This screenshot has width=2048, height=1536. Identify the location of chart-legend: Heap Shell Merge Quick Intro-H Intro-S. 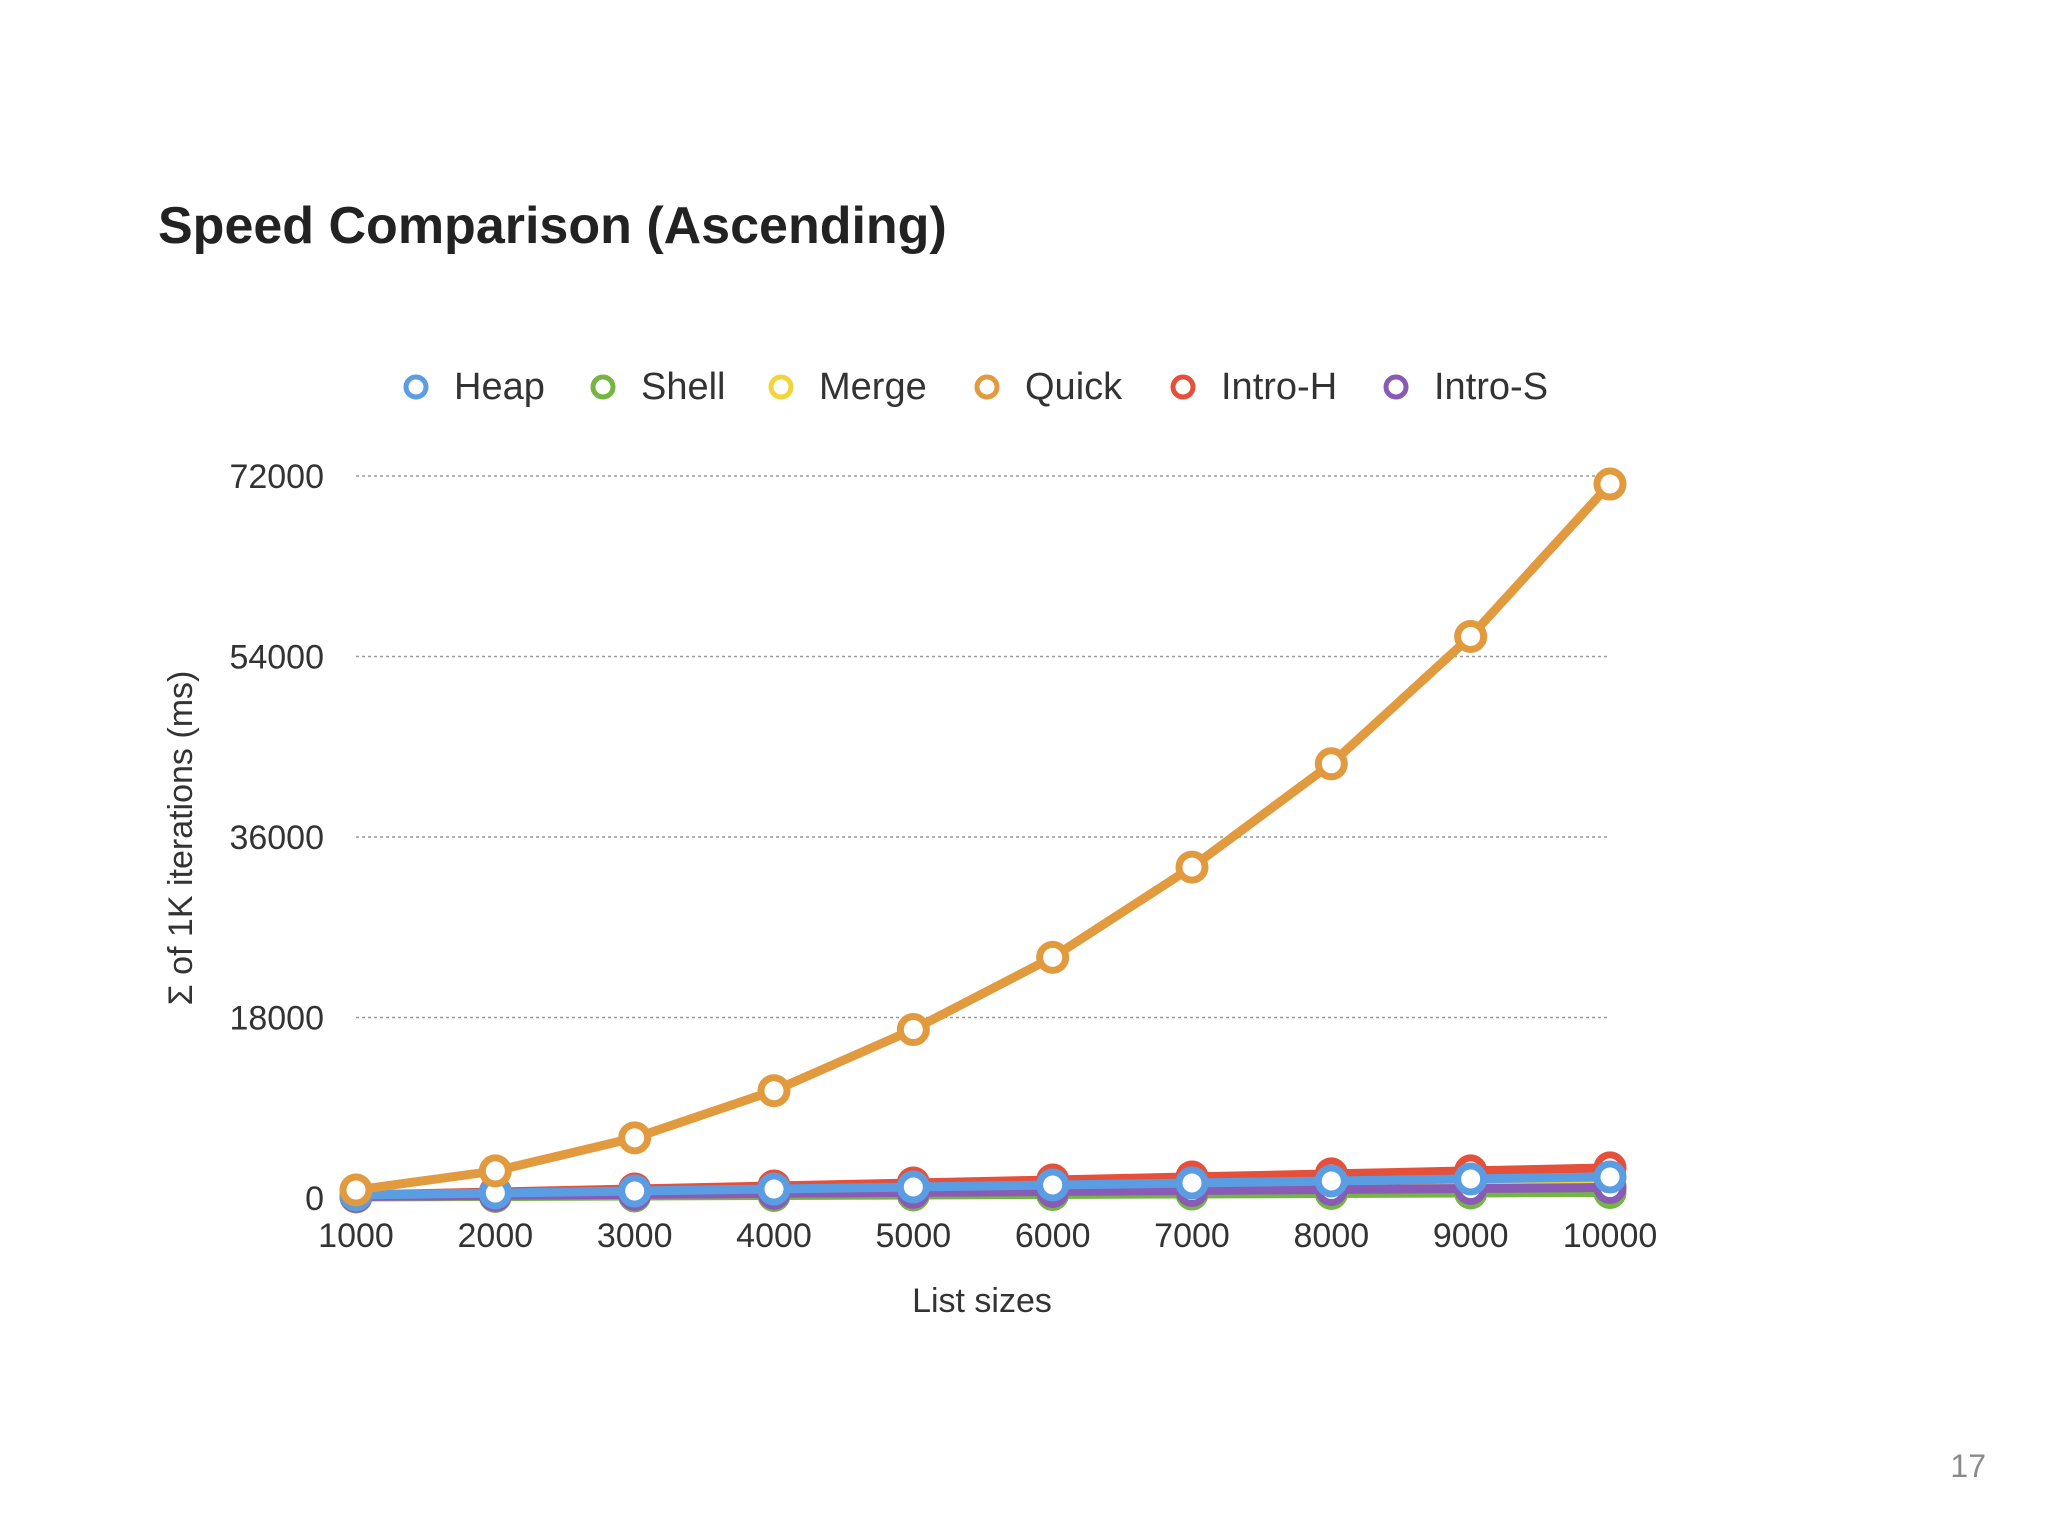
(975, 387).